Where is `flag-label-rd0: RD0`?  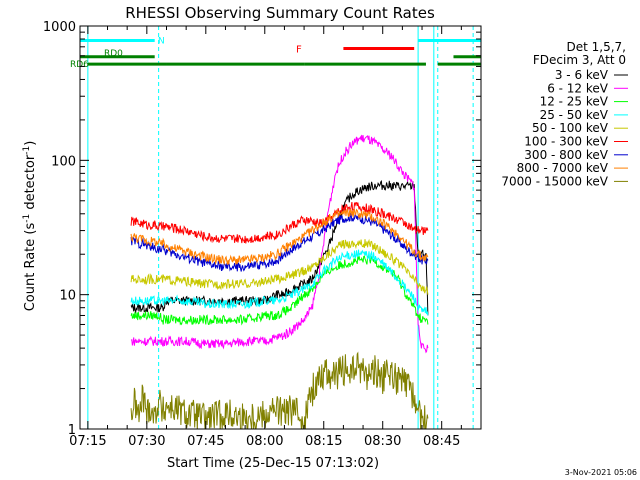
flag-label-rd0: RD0 is located at coordinates (113, 54).